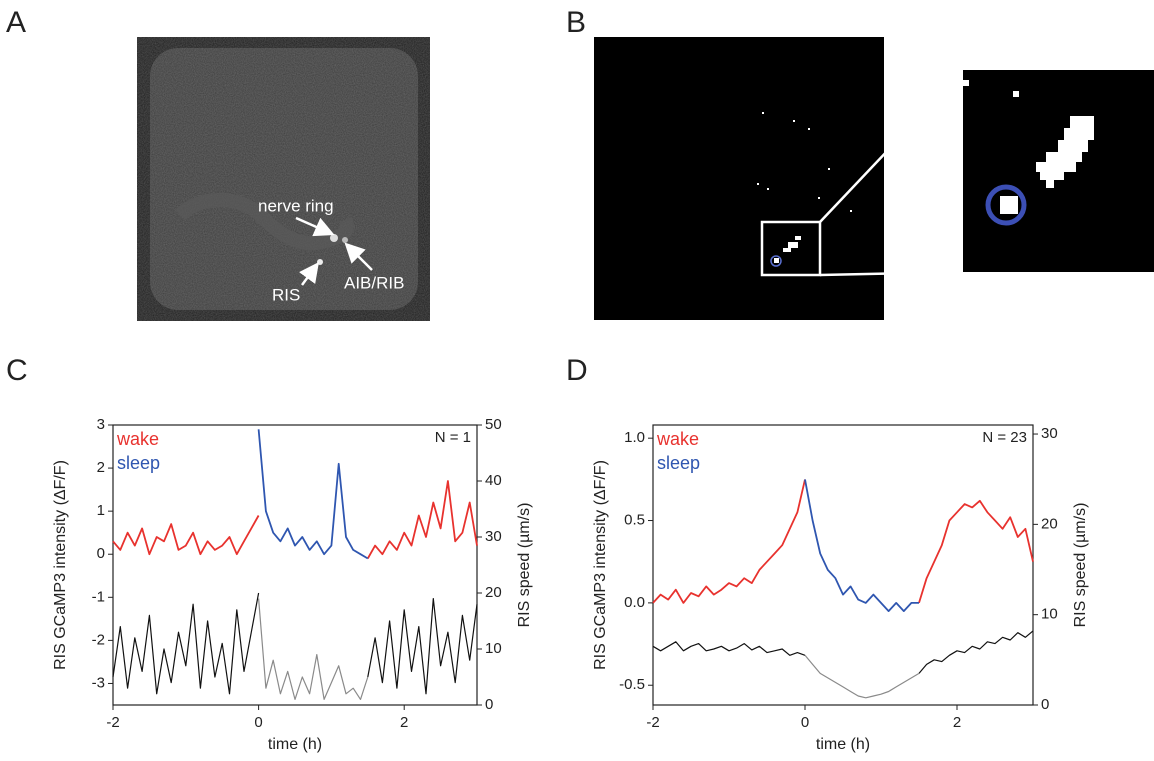 Image resolution: width=1154 pixels, height=761 pixels. Describe the element at coordinates (1004, 437) in the screenshot. I see `annotation: N = 23` at that location.